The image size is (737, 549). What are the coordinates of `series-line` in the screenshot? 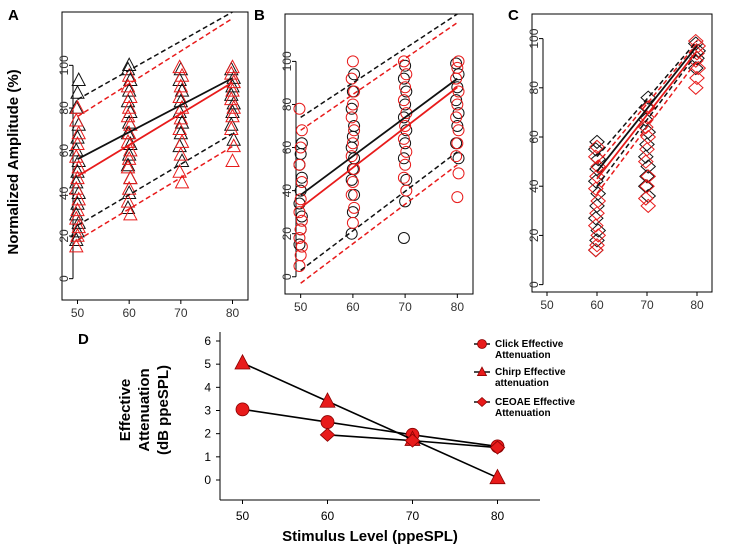 It's located at (370, 428).